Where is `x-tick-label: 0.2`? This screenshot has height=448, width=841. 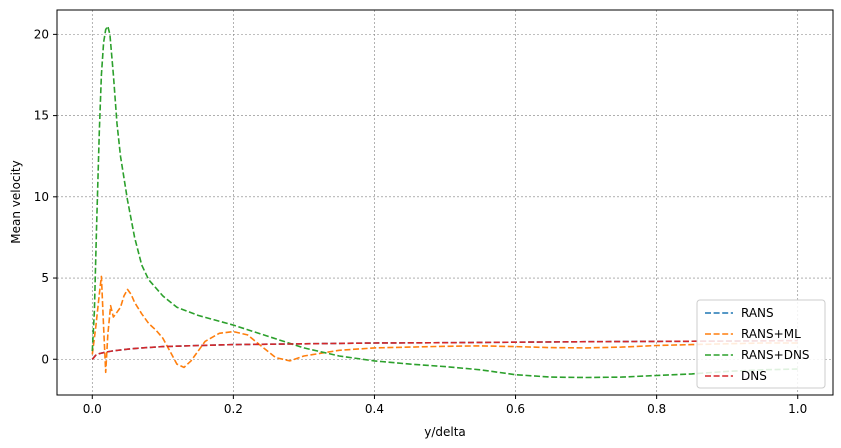 x-tick-label: 0.2 is located at coordinates (233, 409).